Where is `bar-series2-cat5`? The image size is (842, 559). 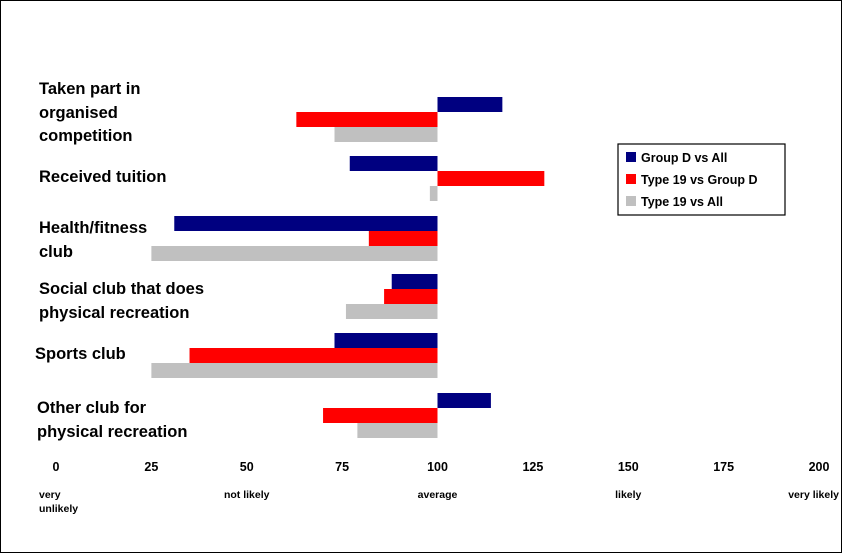
bar-series2-cat5 is located at coordinates (313, 355).